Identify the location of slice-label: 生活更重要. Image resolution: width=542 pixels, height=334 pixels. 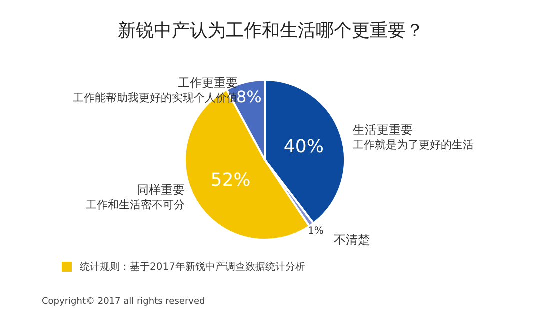
(383, 130).